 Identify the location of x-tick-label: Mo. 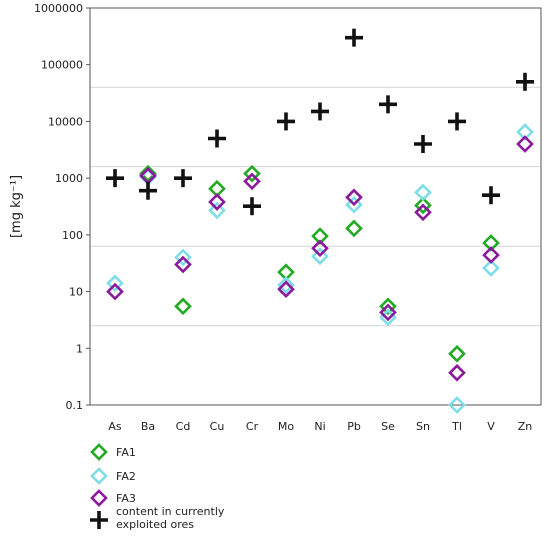
(286, 426).